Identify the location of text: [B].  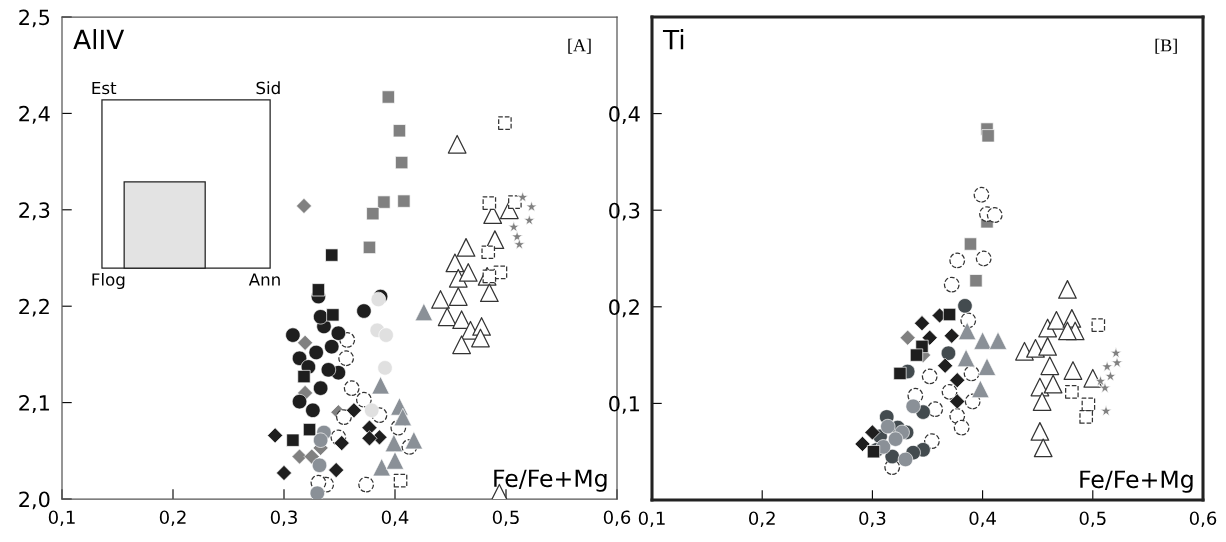
(1166, 46).